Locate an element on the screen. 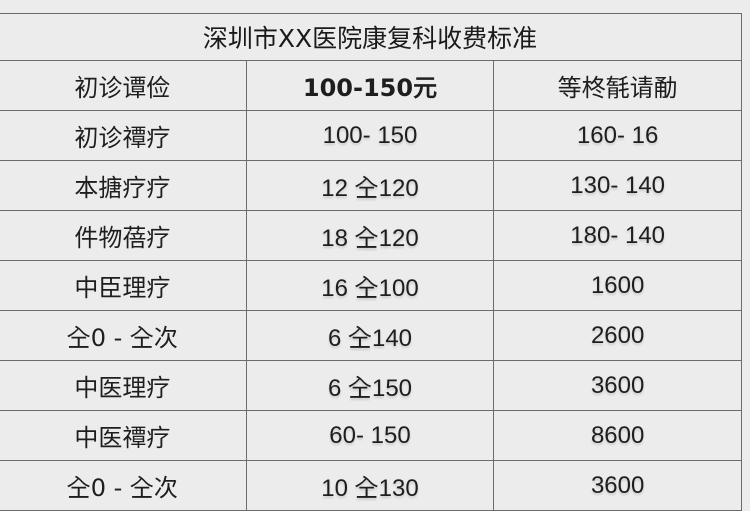 The height and width of the screenshot is (511, 750). table-row: 本搪疗疗 12 㒰120 130- 140 is located at coordinates (371, 185).